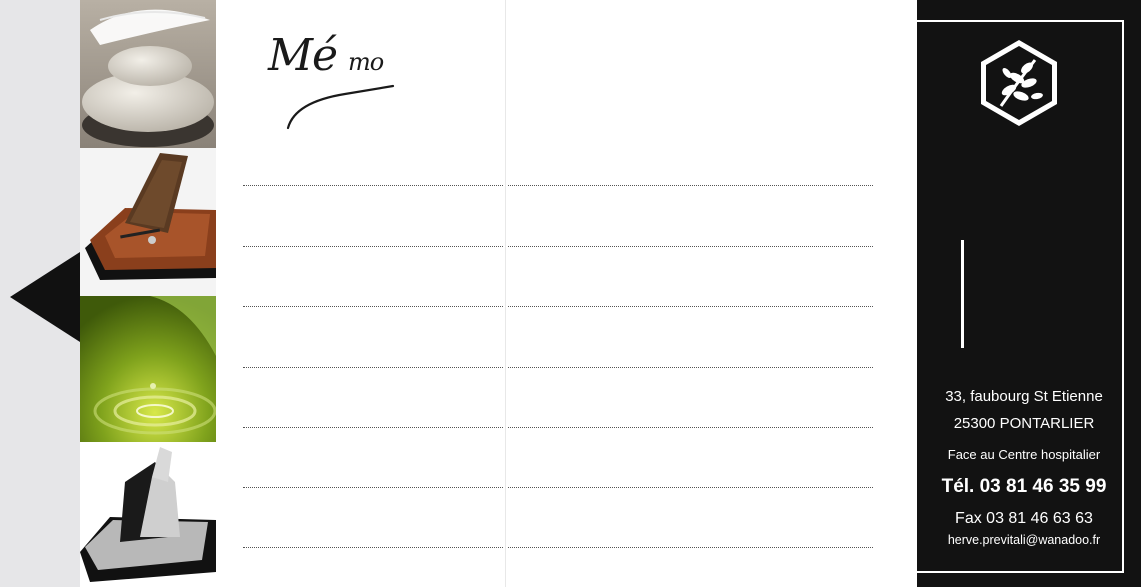 Image resolution: width=1141 pixels, height=587 pixels. I want to click on center-divider, so click(505, 293).